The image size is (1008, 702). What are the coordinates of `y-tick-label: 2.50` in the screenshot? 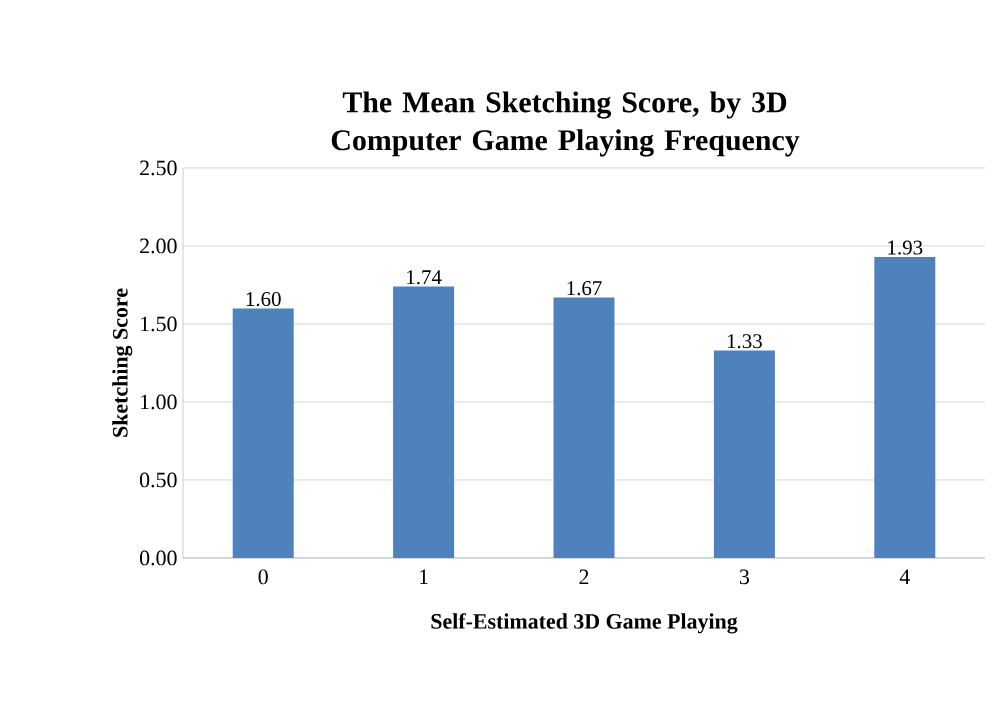 It's located at (158, 168).